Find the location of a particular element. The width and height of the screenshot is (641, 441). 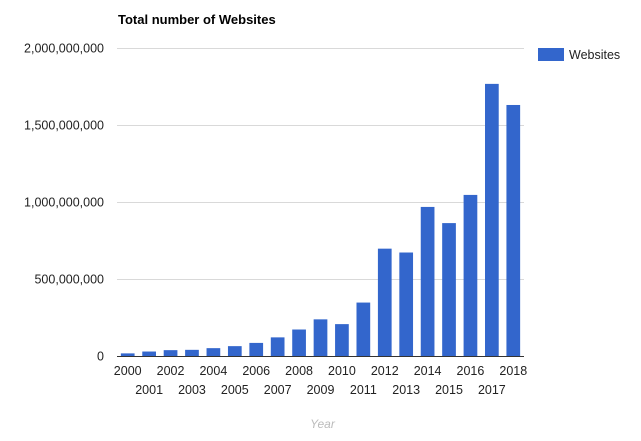

x-axis-title: Year is located at coordinates (323, 424).